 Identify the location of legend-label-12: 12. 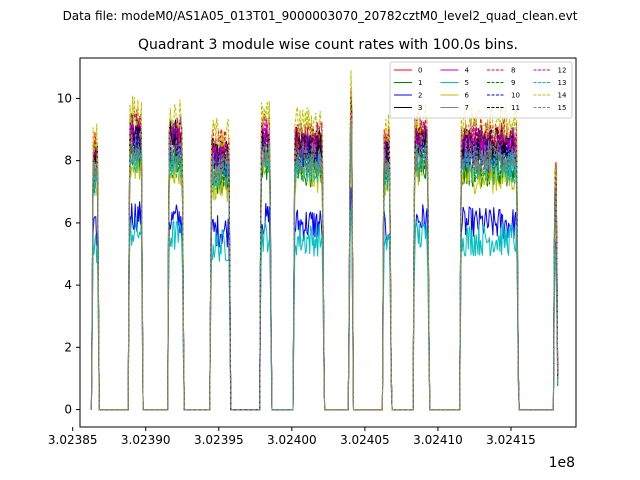
(562, 71).